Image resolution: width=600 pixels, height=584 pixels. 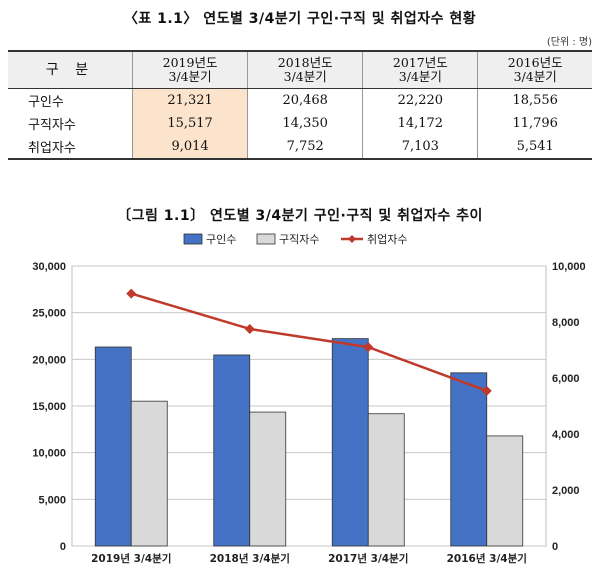 I want to click on header-col-2019: 2019년도 3/4분기, so click(x=189, y=69).